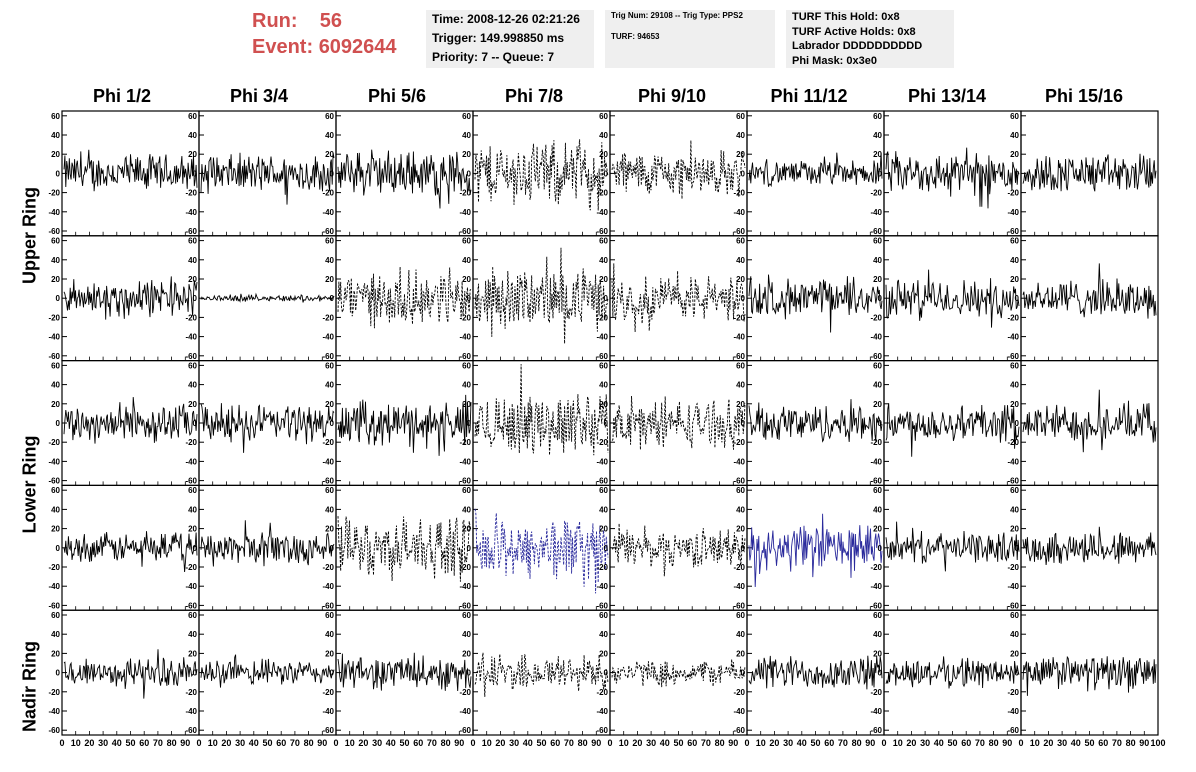 The image size is (1196, 772). What do you see at coordinates (506, 19) in the screenshot?
I see `time-text: Time: 2008-12-26 02:21:26` at bounding box center [506, 19].